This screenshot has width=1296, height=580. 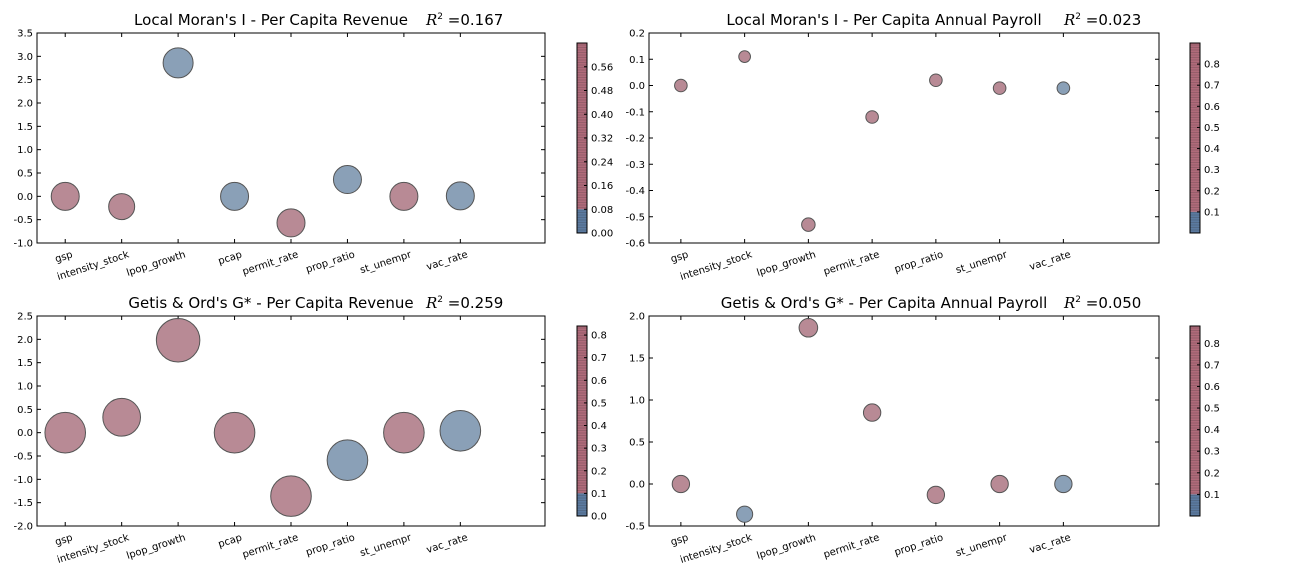 I want to click on chart-title: Getis & Ord's G* - Per Capita Revenue, so click(x=270, y=303).